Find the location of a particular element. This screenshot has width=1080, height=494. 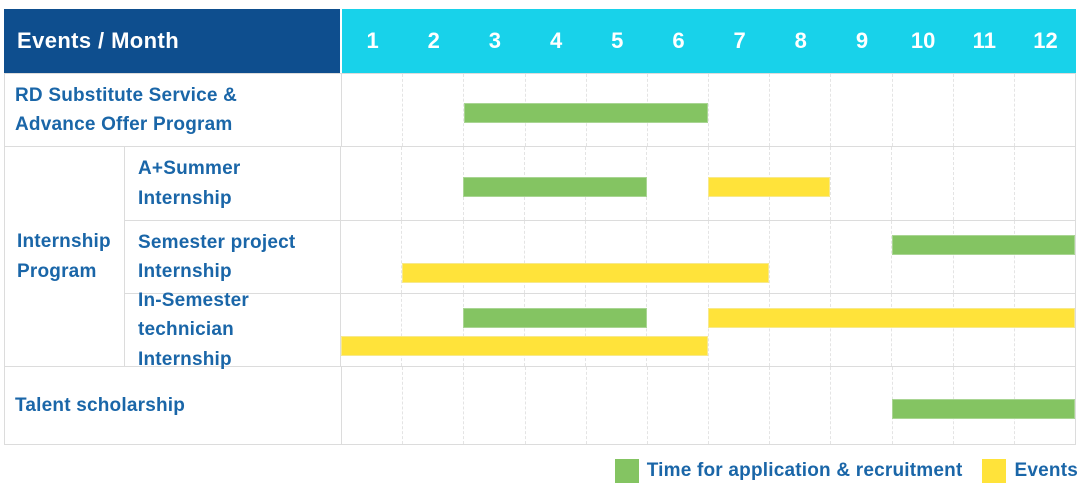

row-label-a-plus-summer: A+Summer Internship is located at coordinates (233, 183).